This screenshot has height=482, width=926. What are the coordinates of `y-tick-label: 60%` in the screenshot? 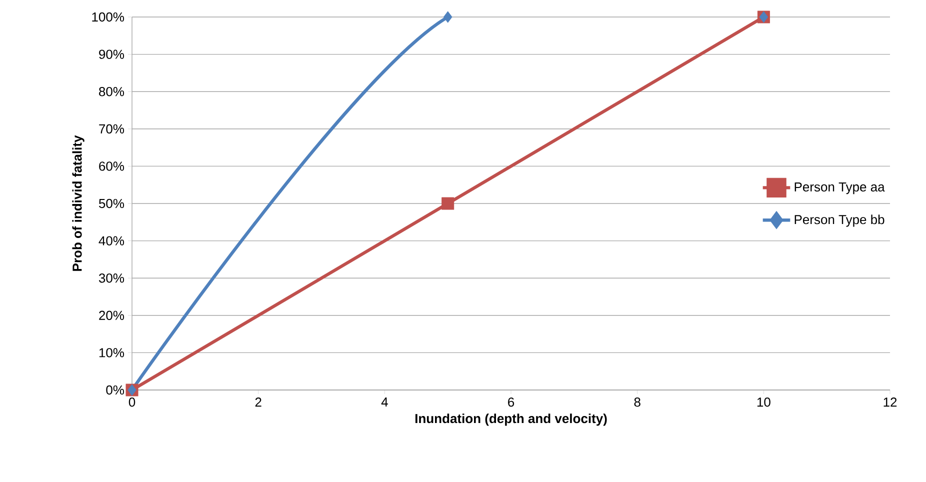 It's located at (111, 166).